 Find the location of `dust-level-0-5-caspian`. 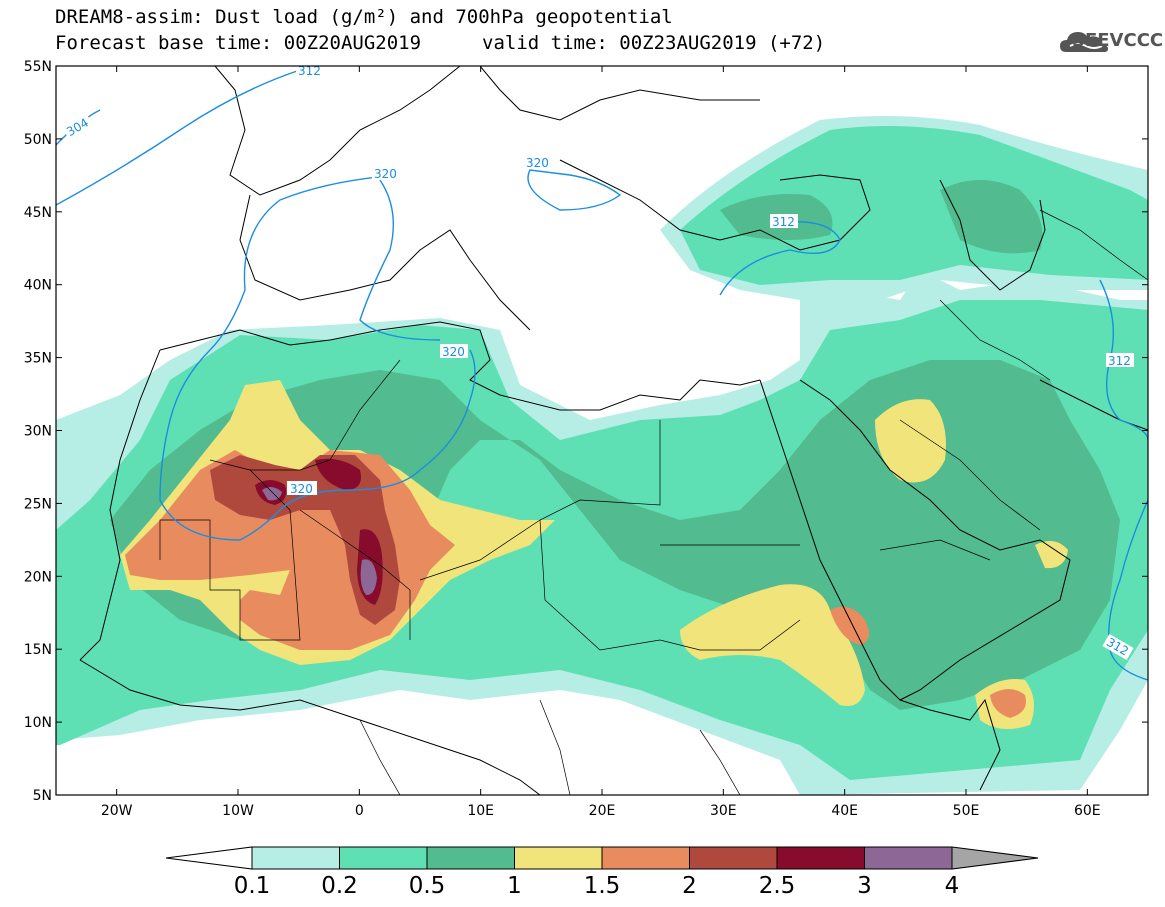

dust-level-0-5-caspian is located at coordinates (991, 217).